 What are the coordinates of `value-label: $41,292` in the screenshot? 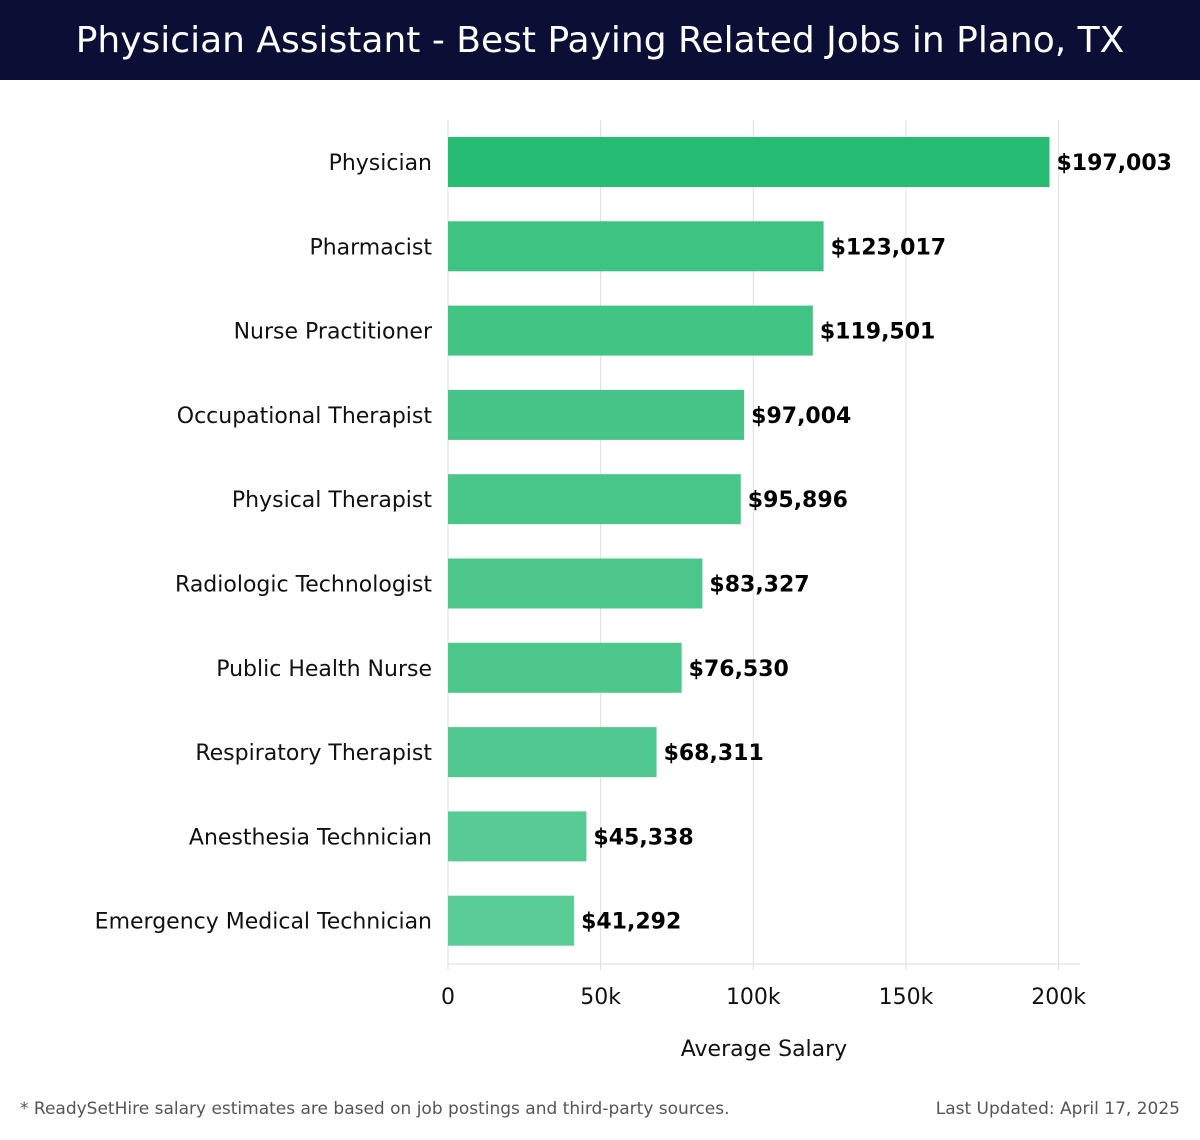 It's located at (631, 922).